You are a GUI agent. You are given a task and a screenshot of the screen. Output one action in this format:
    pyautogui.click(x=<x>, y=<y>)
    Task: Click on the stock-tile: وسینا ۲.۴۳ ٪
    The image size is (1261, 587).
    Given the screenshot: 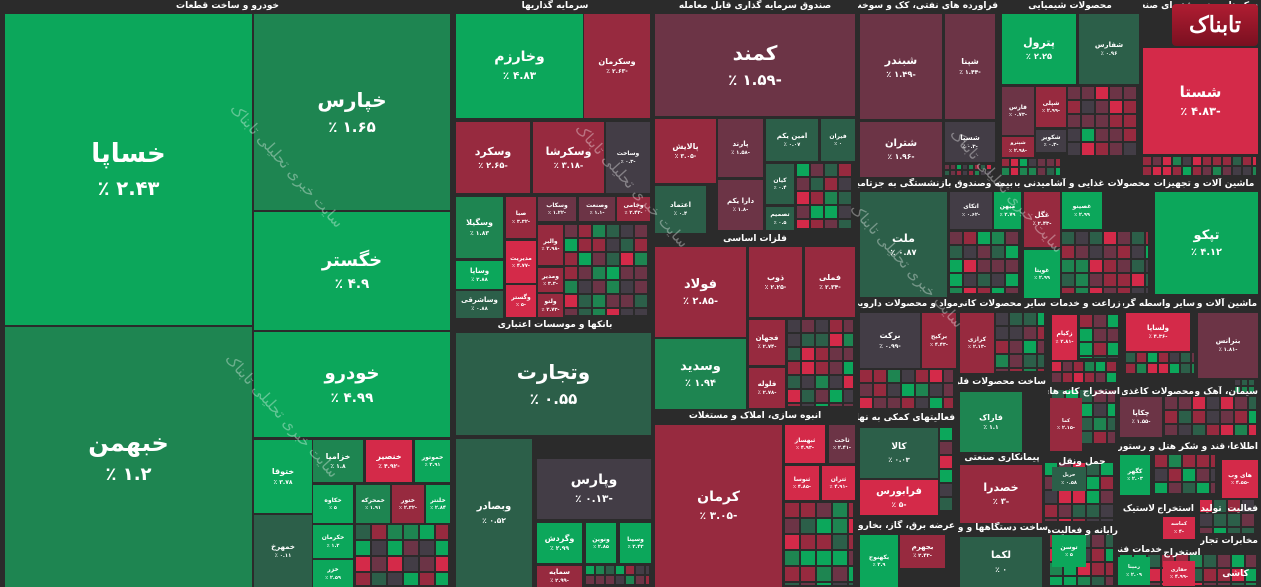 What is the action you would take?
    pyautogui.click(x=635, y=543)
    